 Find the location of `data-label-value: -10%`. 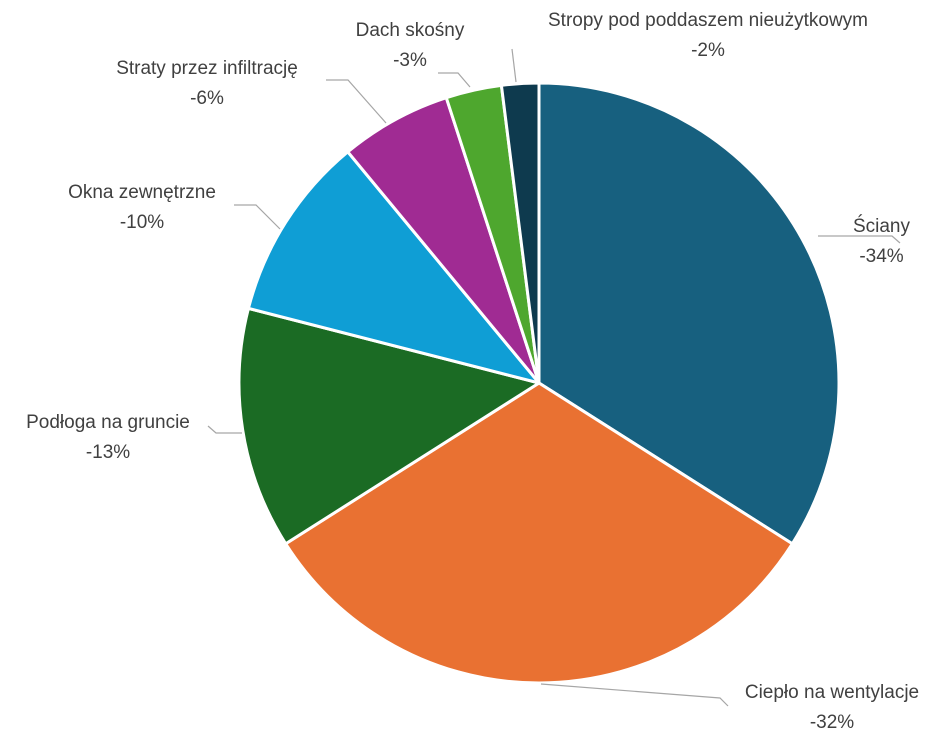

data-label-value: -10% is located at coordinates (142, 222).